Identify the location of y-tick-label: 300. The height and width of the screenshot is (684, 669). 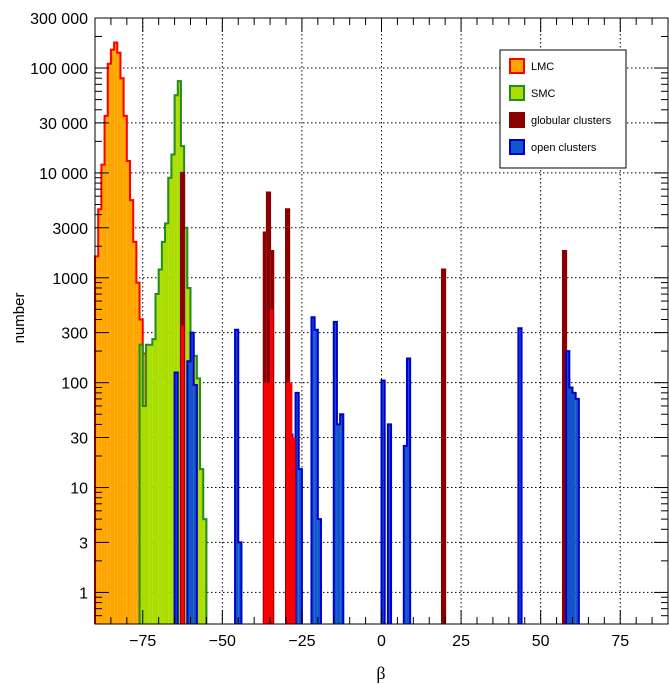
(74, 334).